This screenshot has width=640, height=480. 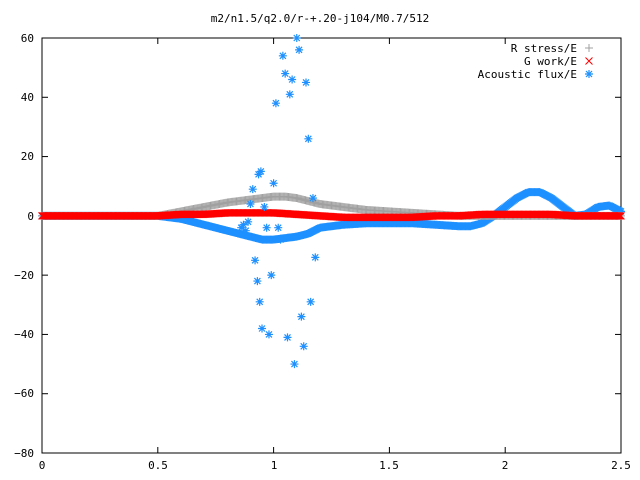 What do you see at coordinates (274, 465) in the screenshot?
I see `x-tick-label: 1` at bounding box center [274, 465].